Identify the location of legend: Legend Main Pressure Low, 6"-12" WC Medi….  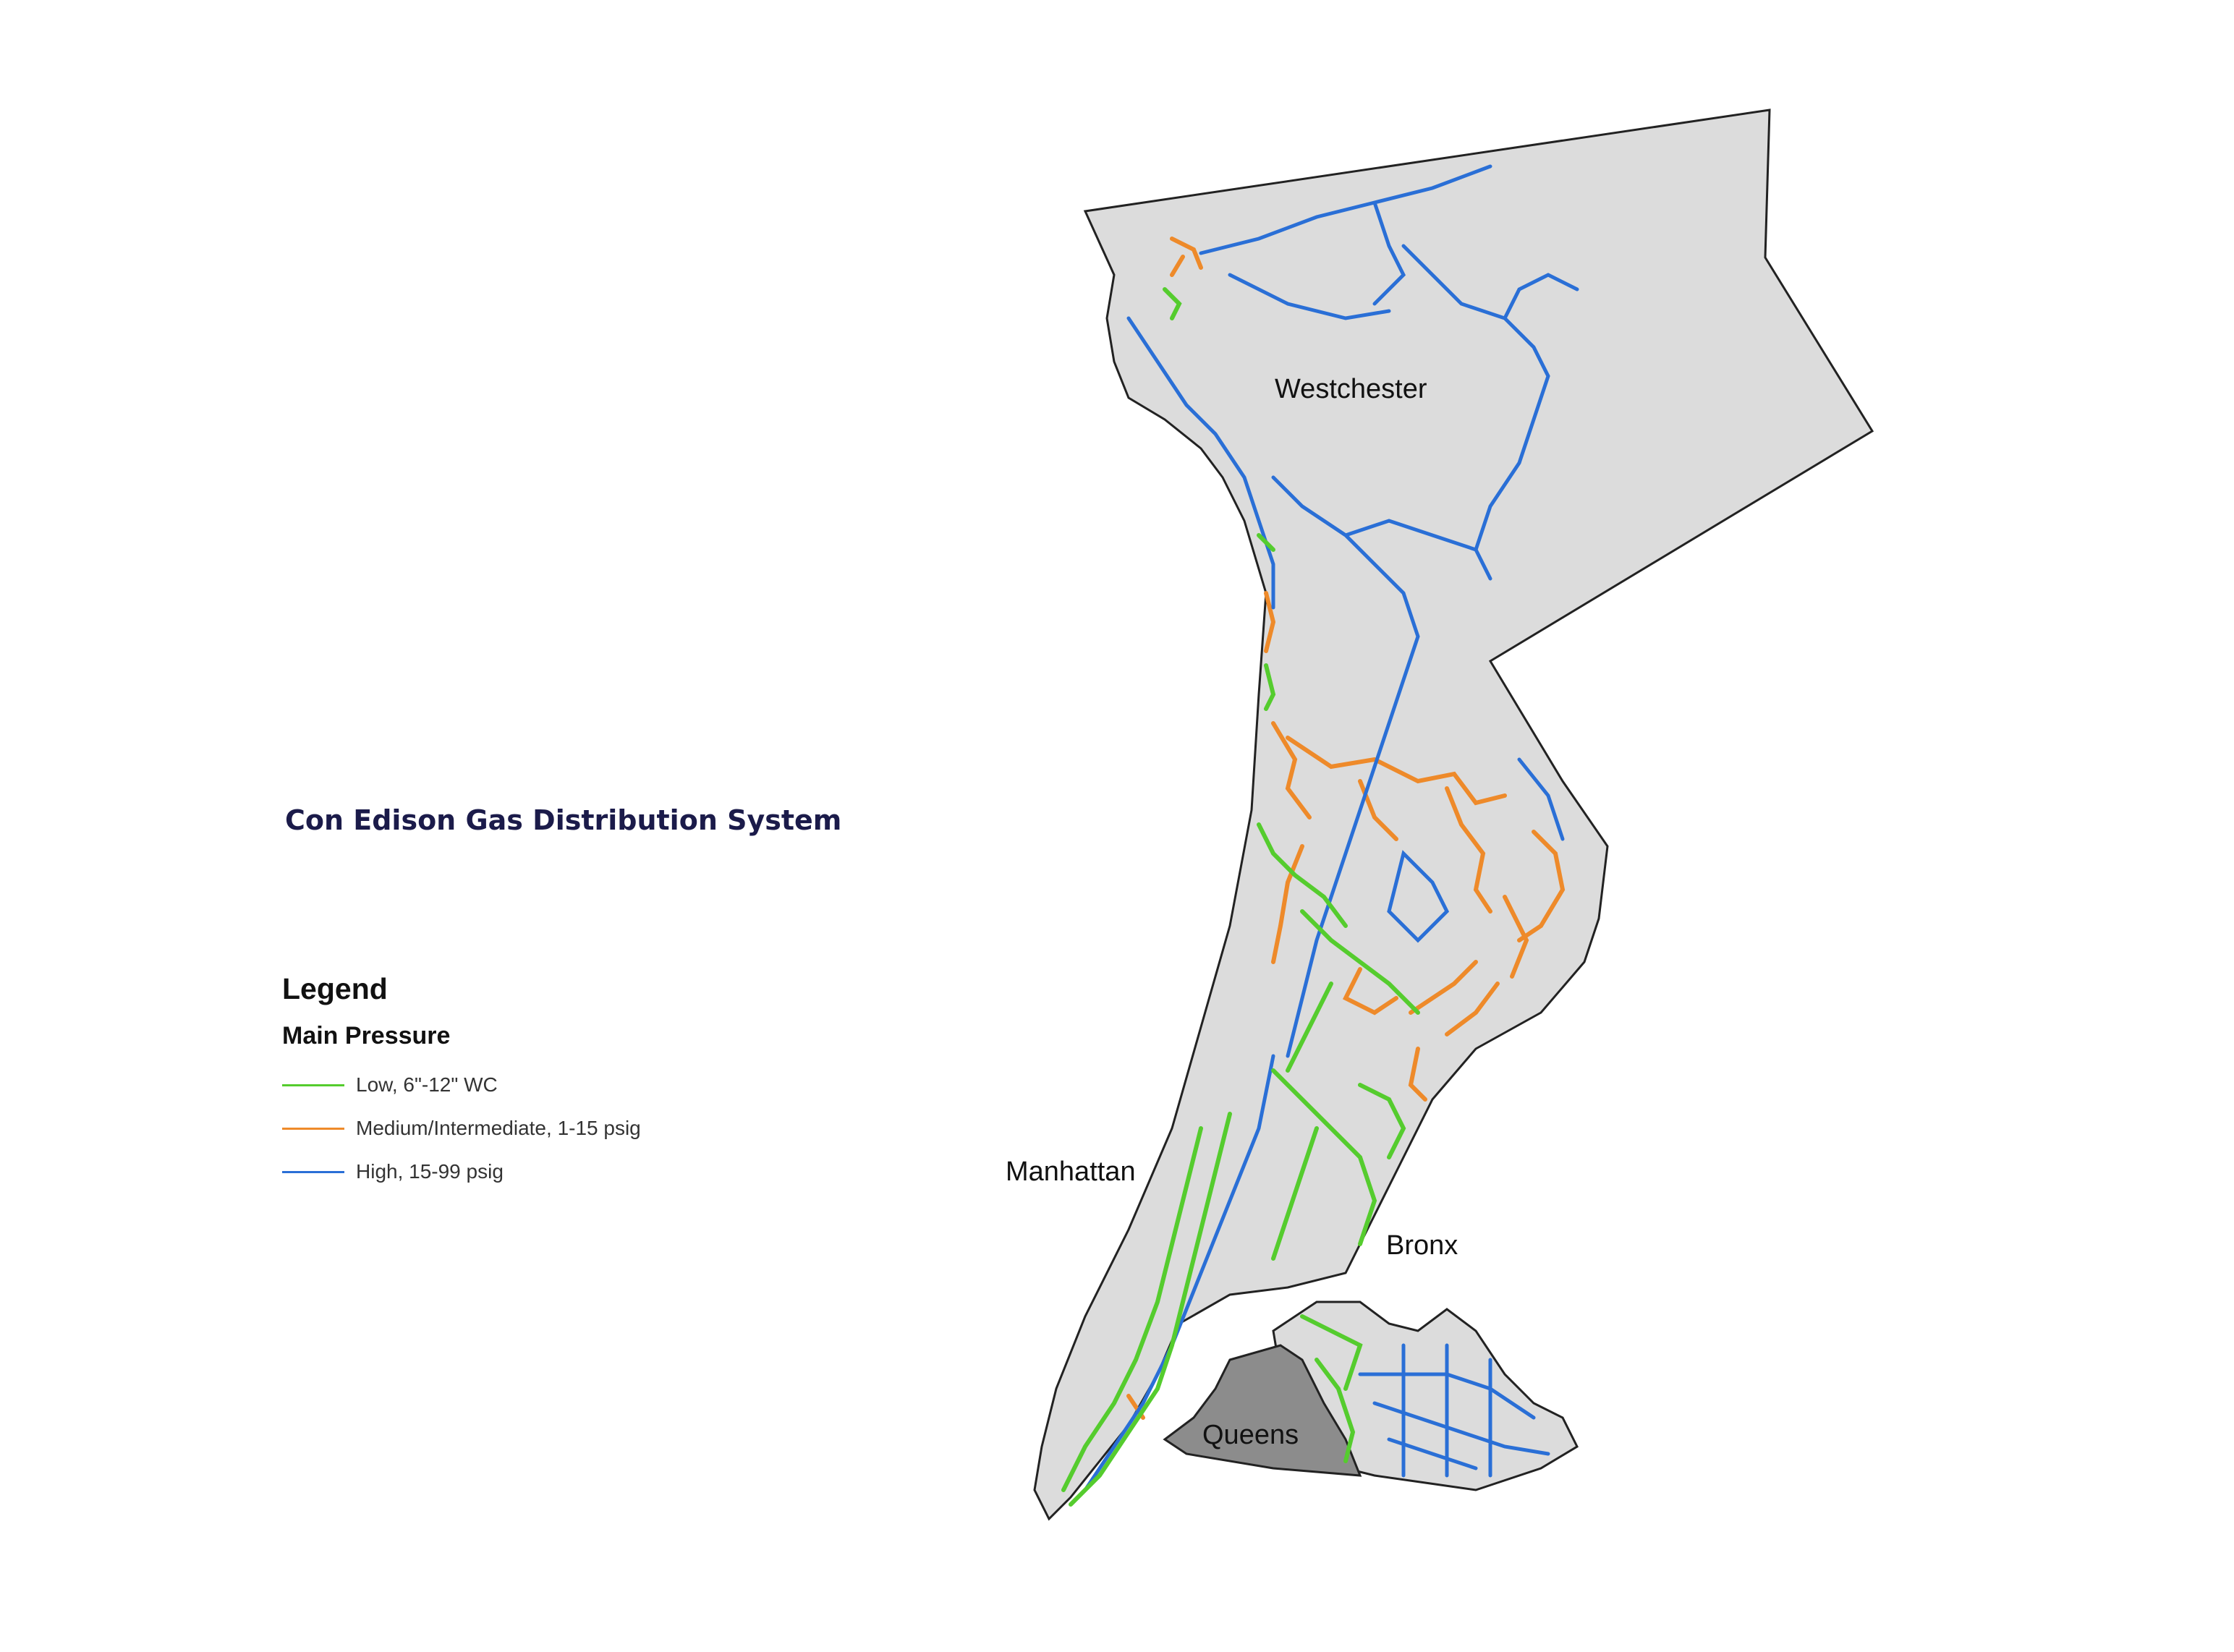
(485, 1082).